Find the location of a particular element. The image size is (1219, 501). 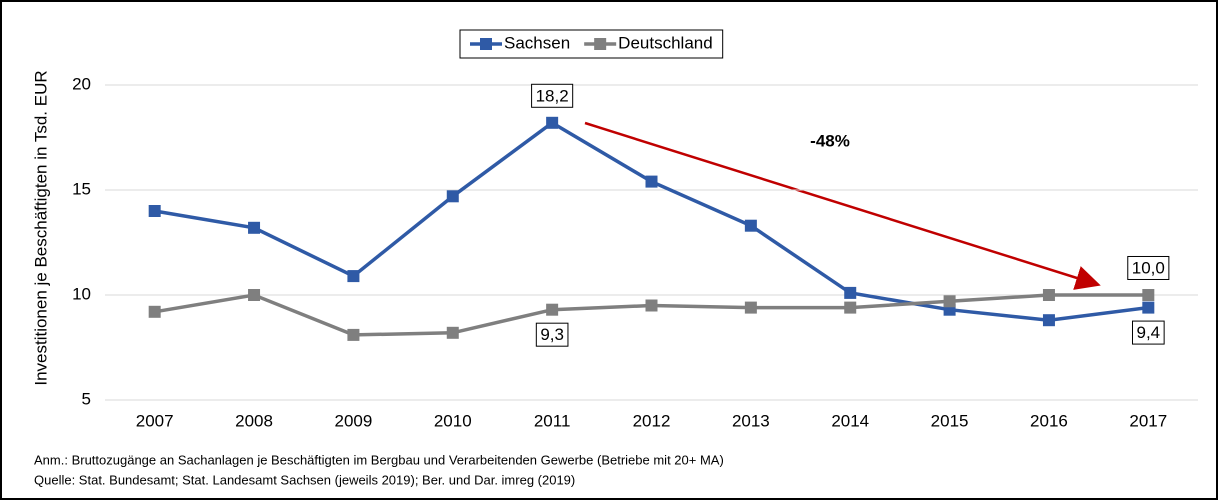

data-label: 18,2 is located at coordinates (552, 95).